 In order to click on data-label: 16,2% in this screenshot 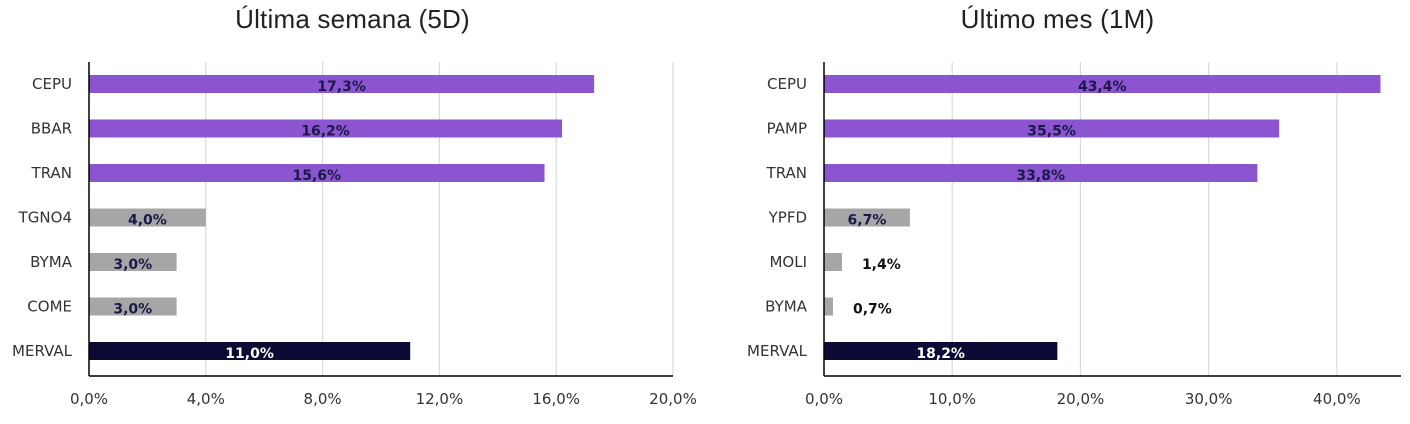, I will do `click(325, 132)`.